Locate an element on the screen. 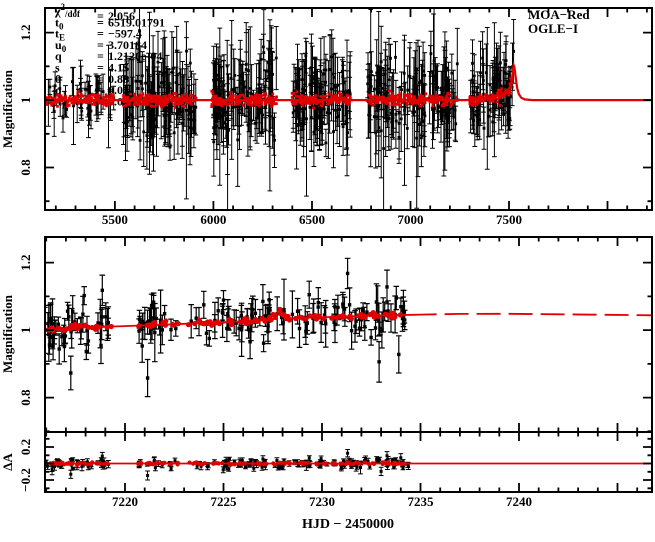 This screenshot has width=655, height=542. middle-y-axis-title: Magnification is located at coordinates (7, 333).